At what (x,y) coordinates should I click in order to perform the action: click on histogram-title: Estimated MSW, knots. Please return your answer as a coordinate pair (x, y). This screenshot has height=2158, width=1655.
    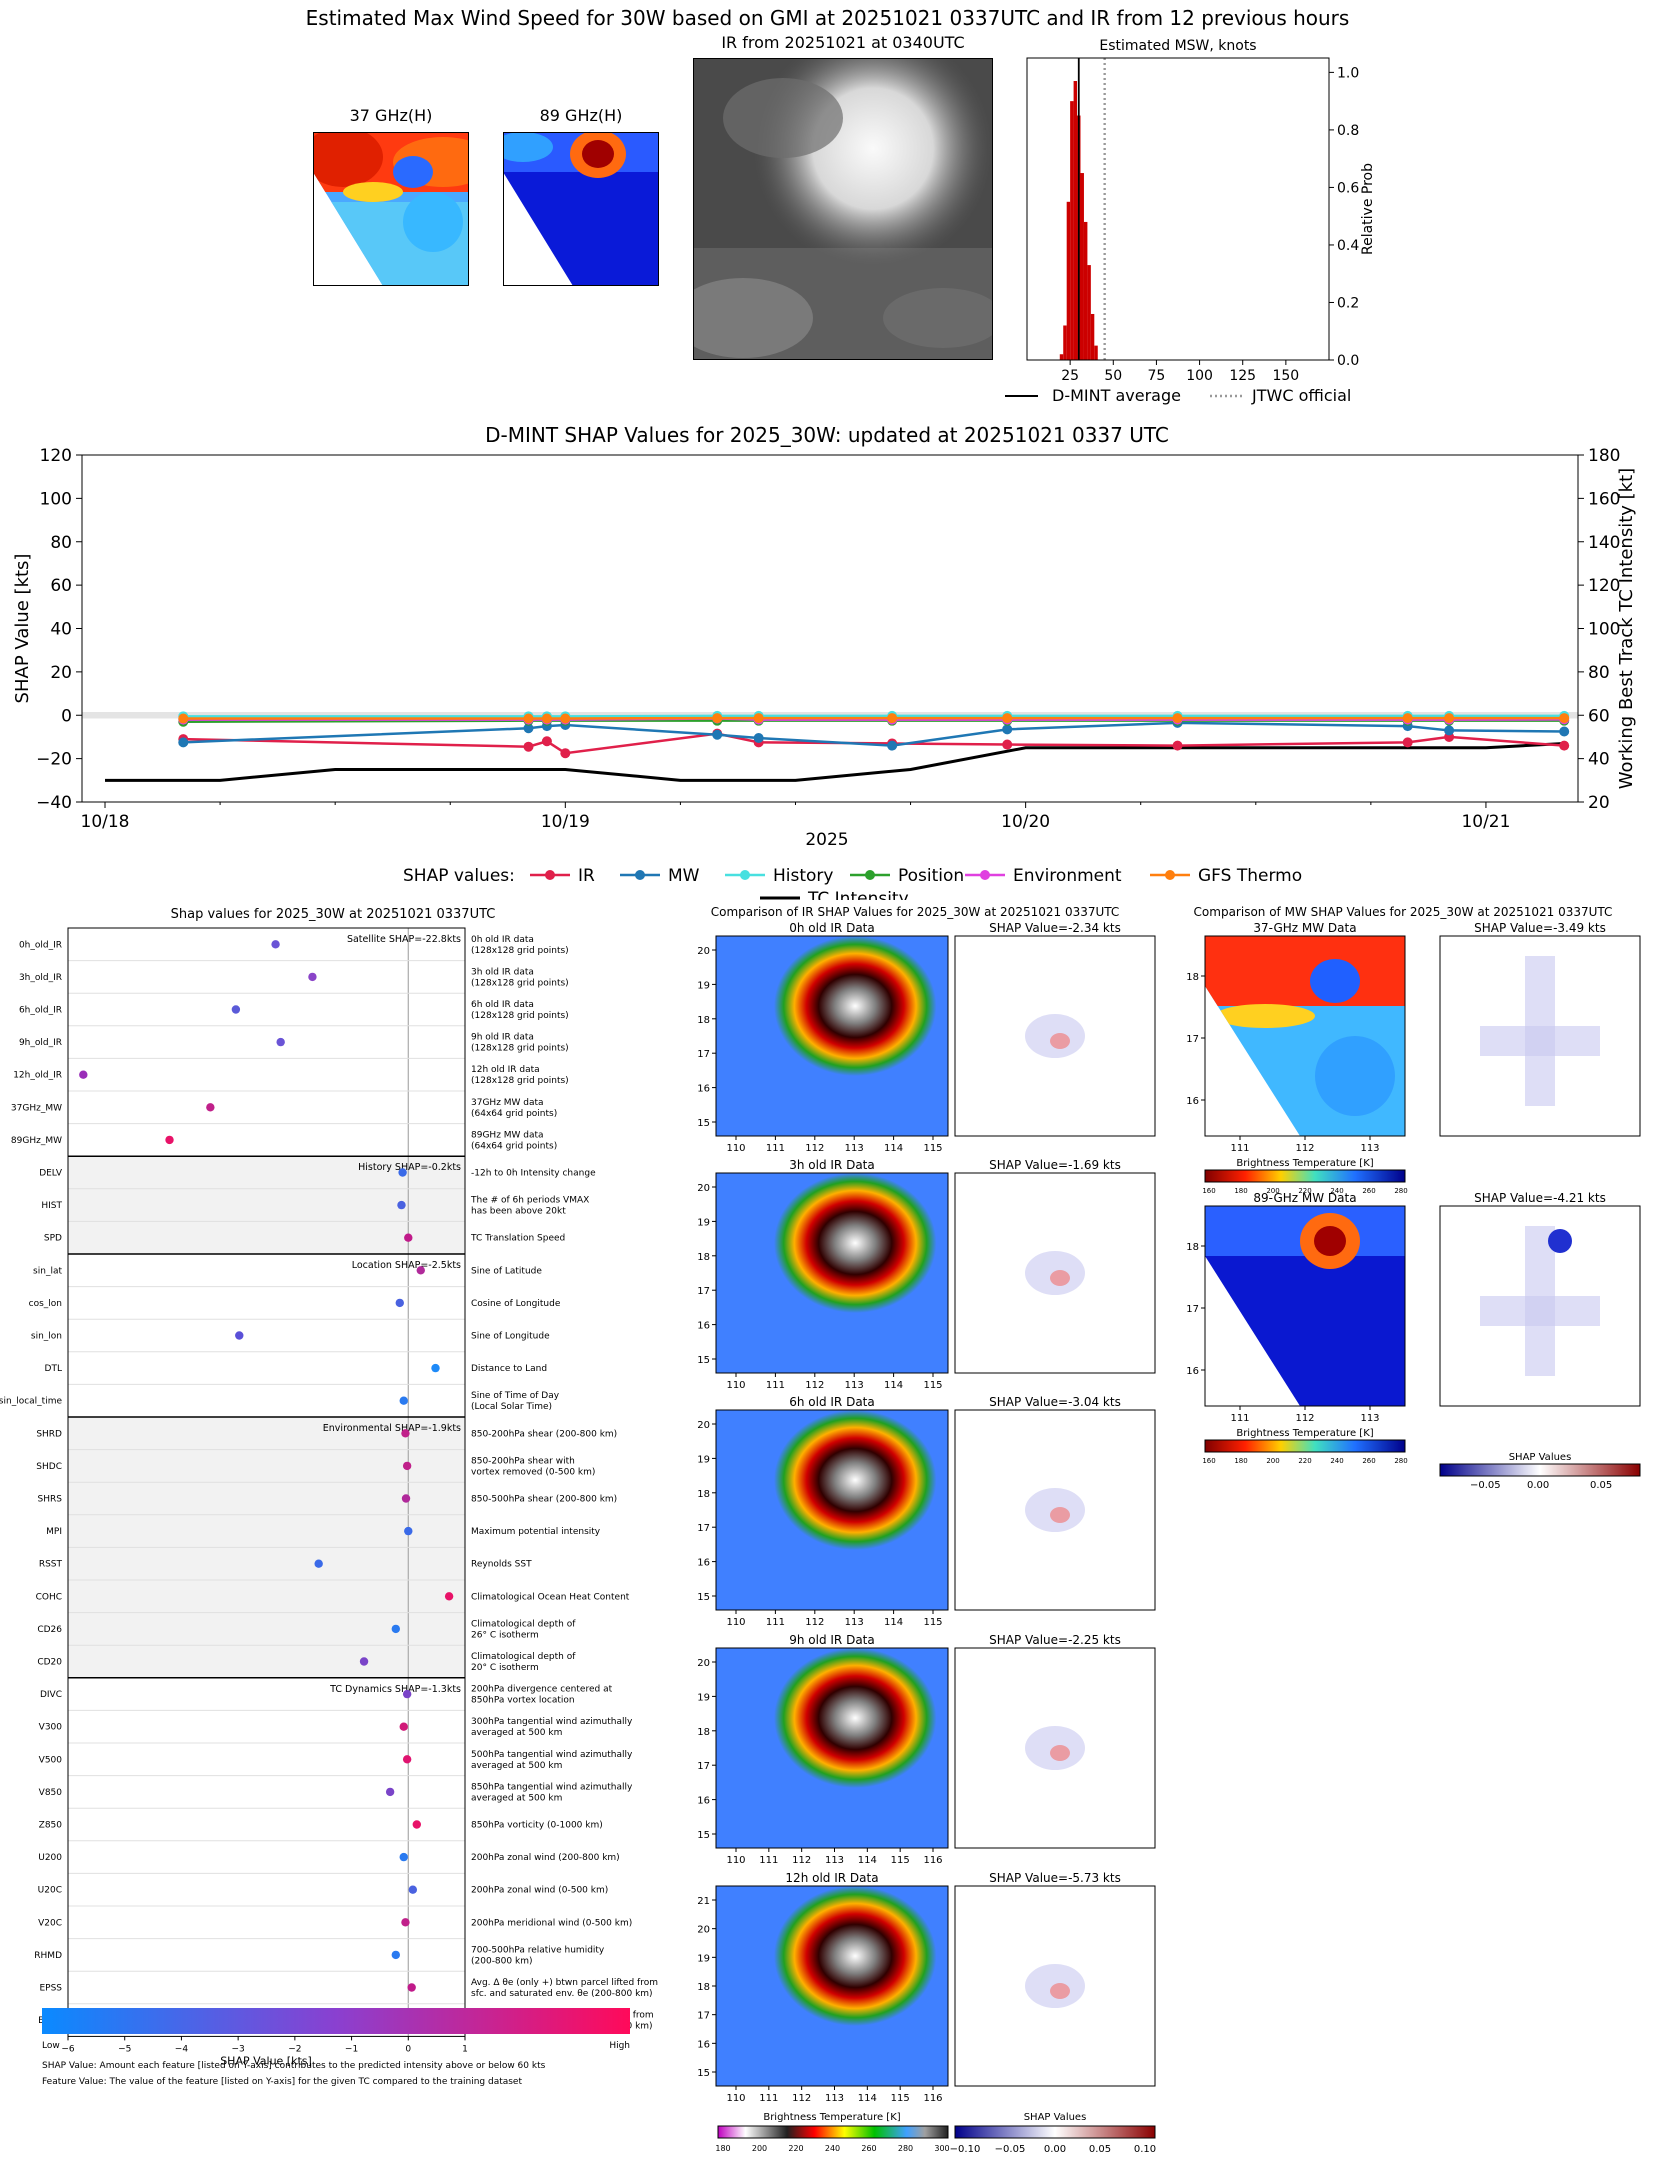
    Looking at the image, I should click on (1177, 46).